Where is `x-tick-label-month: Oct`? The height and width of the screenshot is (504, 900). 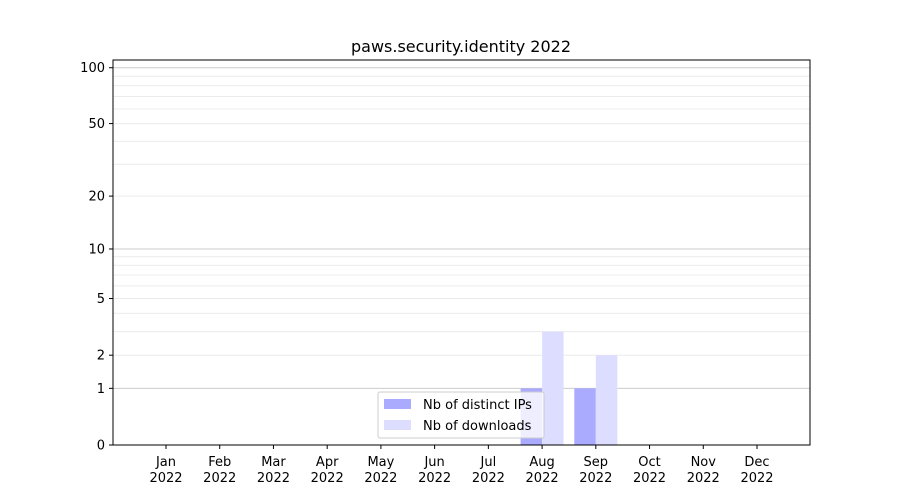 x-tick-label-month: Oct is located at coordinates (649, 462).